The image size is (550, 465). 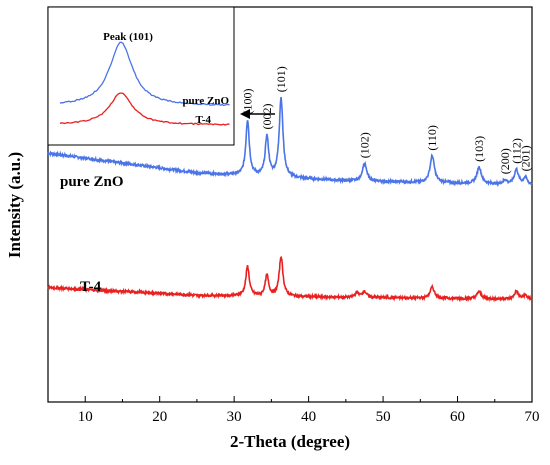 I want to click on series-label-pure-zno: pure ZnO, so click(x=92, y=182).